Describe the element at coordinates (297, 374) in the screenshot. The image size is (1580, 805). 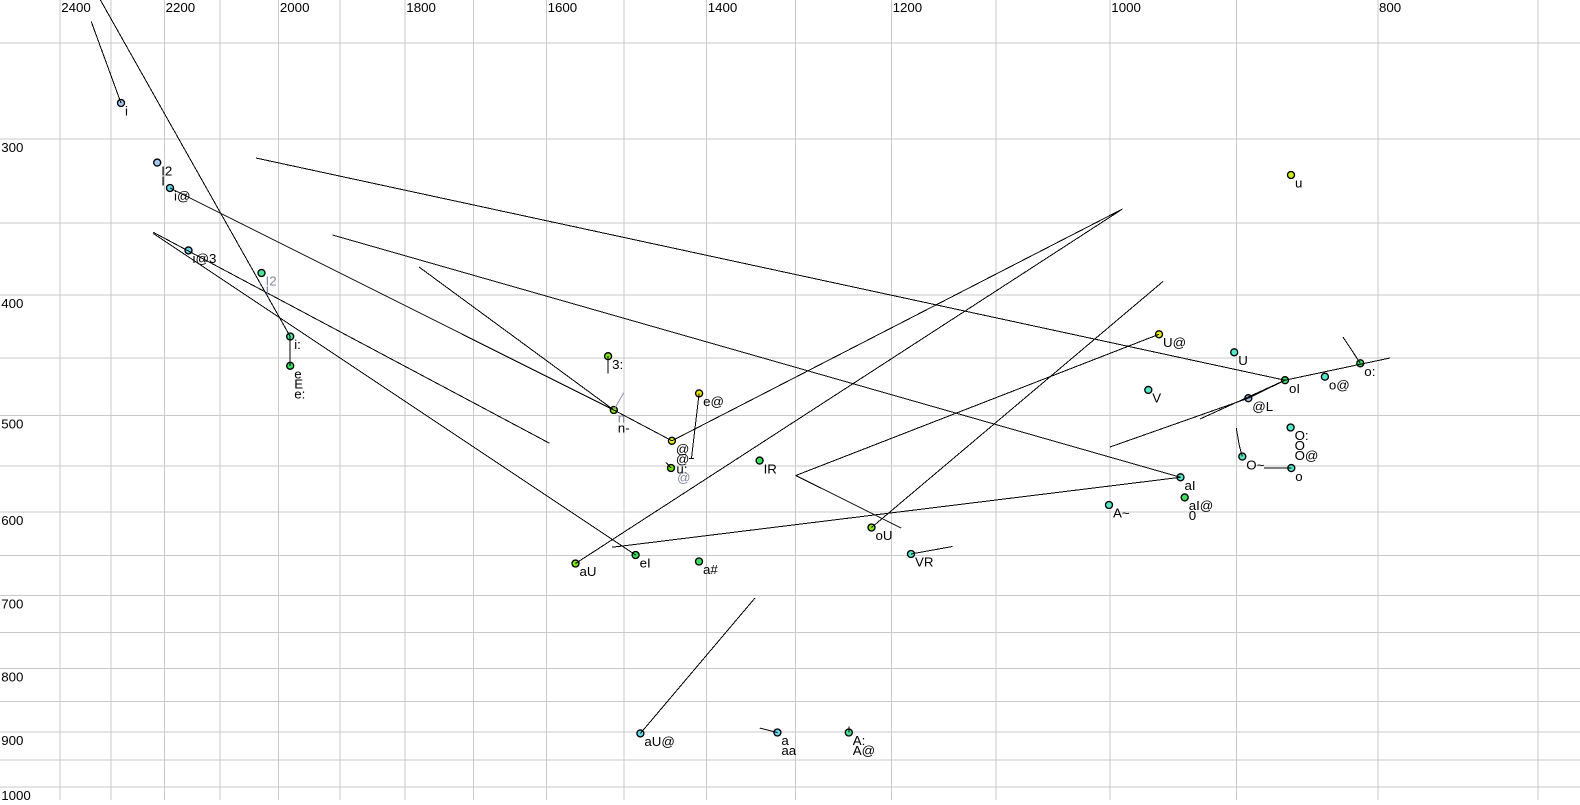
I see `svg-text: e` at that location.